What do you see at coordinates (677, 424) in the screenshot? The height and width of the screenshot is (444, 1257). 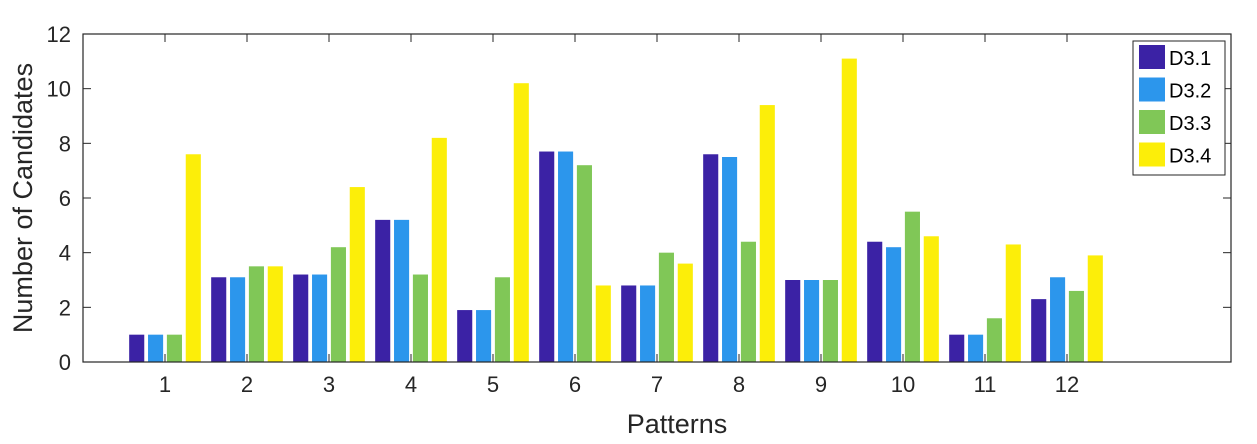 I see `x-axis-label: Patterns` at bounding box center [677, 424].